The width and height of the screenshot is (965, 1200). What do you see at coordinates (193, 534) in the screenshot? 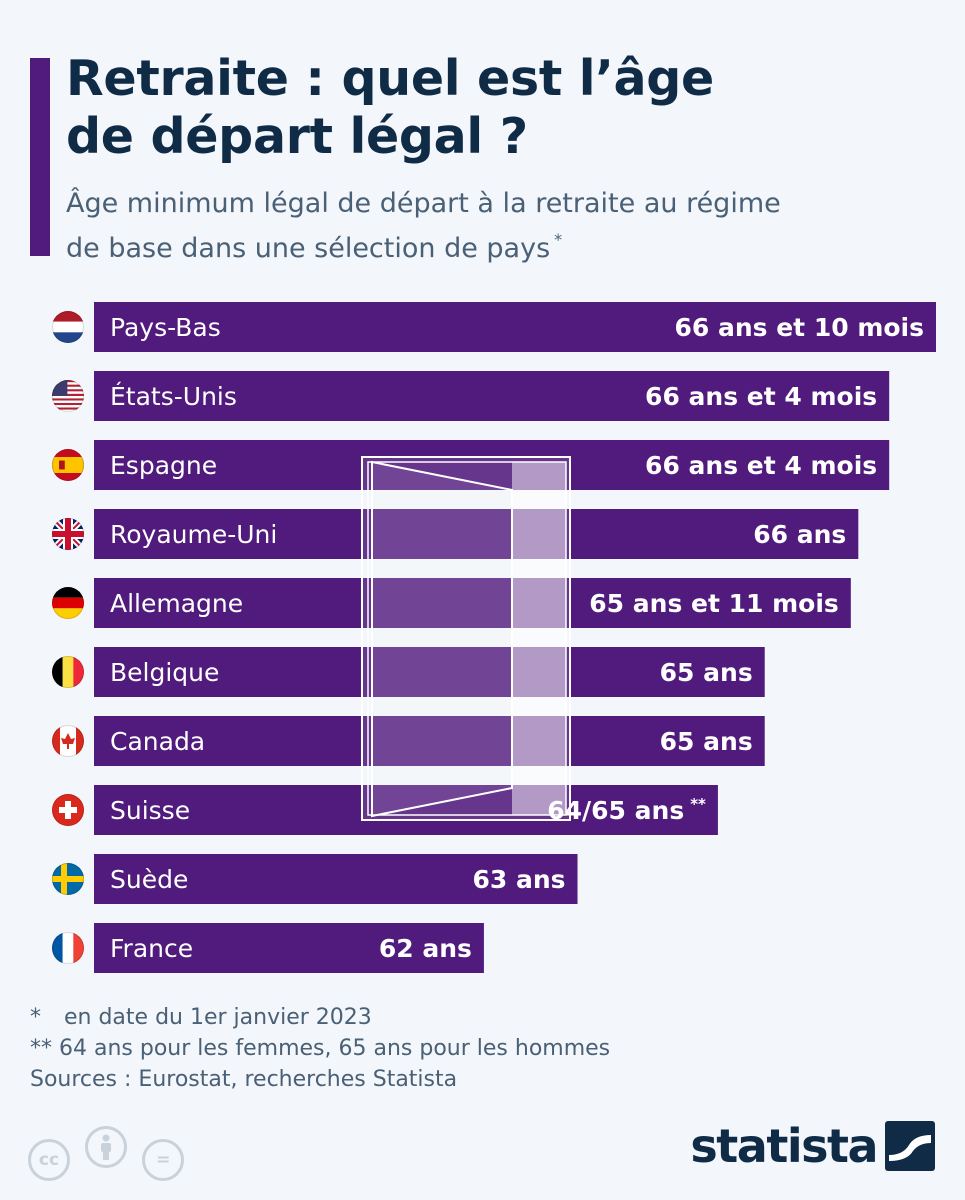
I see `bar-category-label: Royaume-Uni` at bounding box center [193, 534].